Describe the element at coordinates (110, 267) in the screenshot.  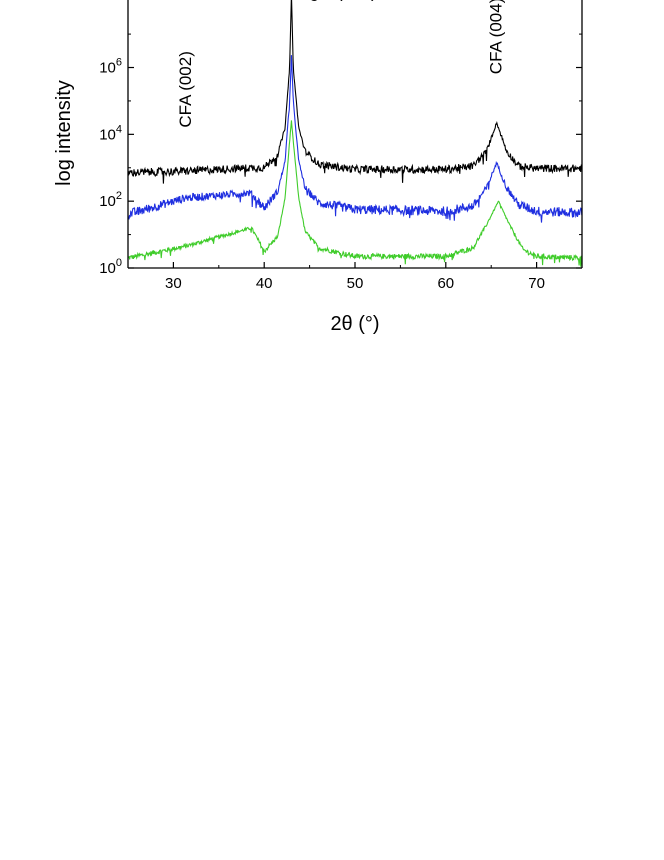
I see `y-tick-label: 10⁰` at that location.